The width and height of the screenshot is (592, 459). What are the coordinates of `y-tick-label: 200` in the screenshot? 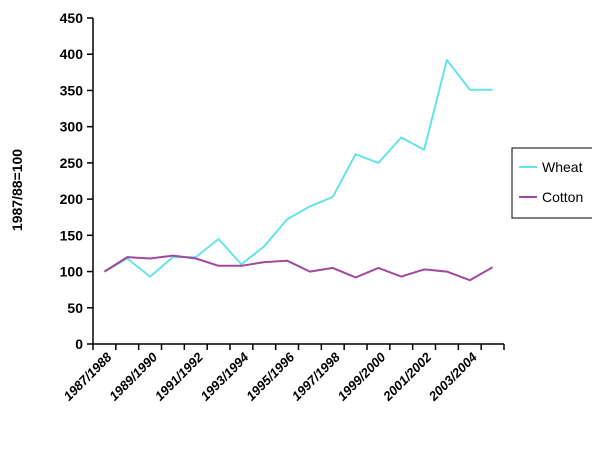 It's located at (72, 199).